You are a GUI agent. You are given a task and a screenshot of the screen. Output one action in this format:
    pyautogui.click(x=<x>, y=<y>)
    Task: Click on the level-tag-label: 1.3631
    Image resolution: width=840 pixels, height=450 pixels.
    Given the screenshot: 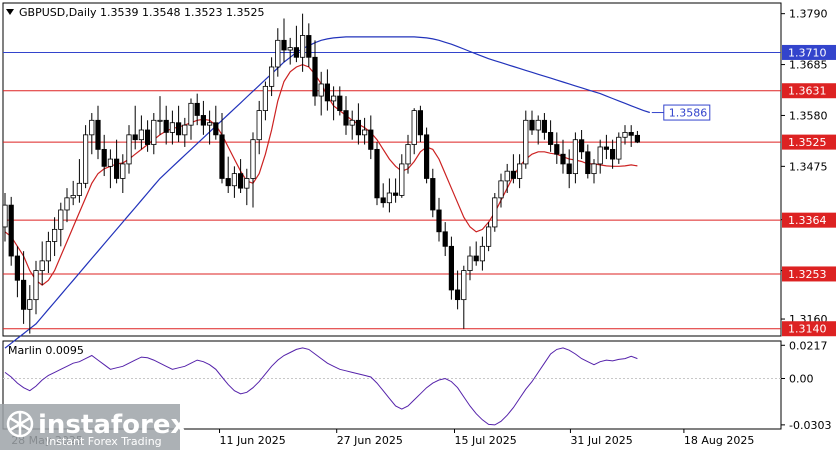 What is the action you would take?
    pyautogui.click(x=807, y=91)
    